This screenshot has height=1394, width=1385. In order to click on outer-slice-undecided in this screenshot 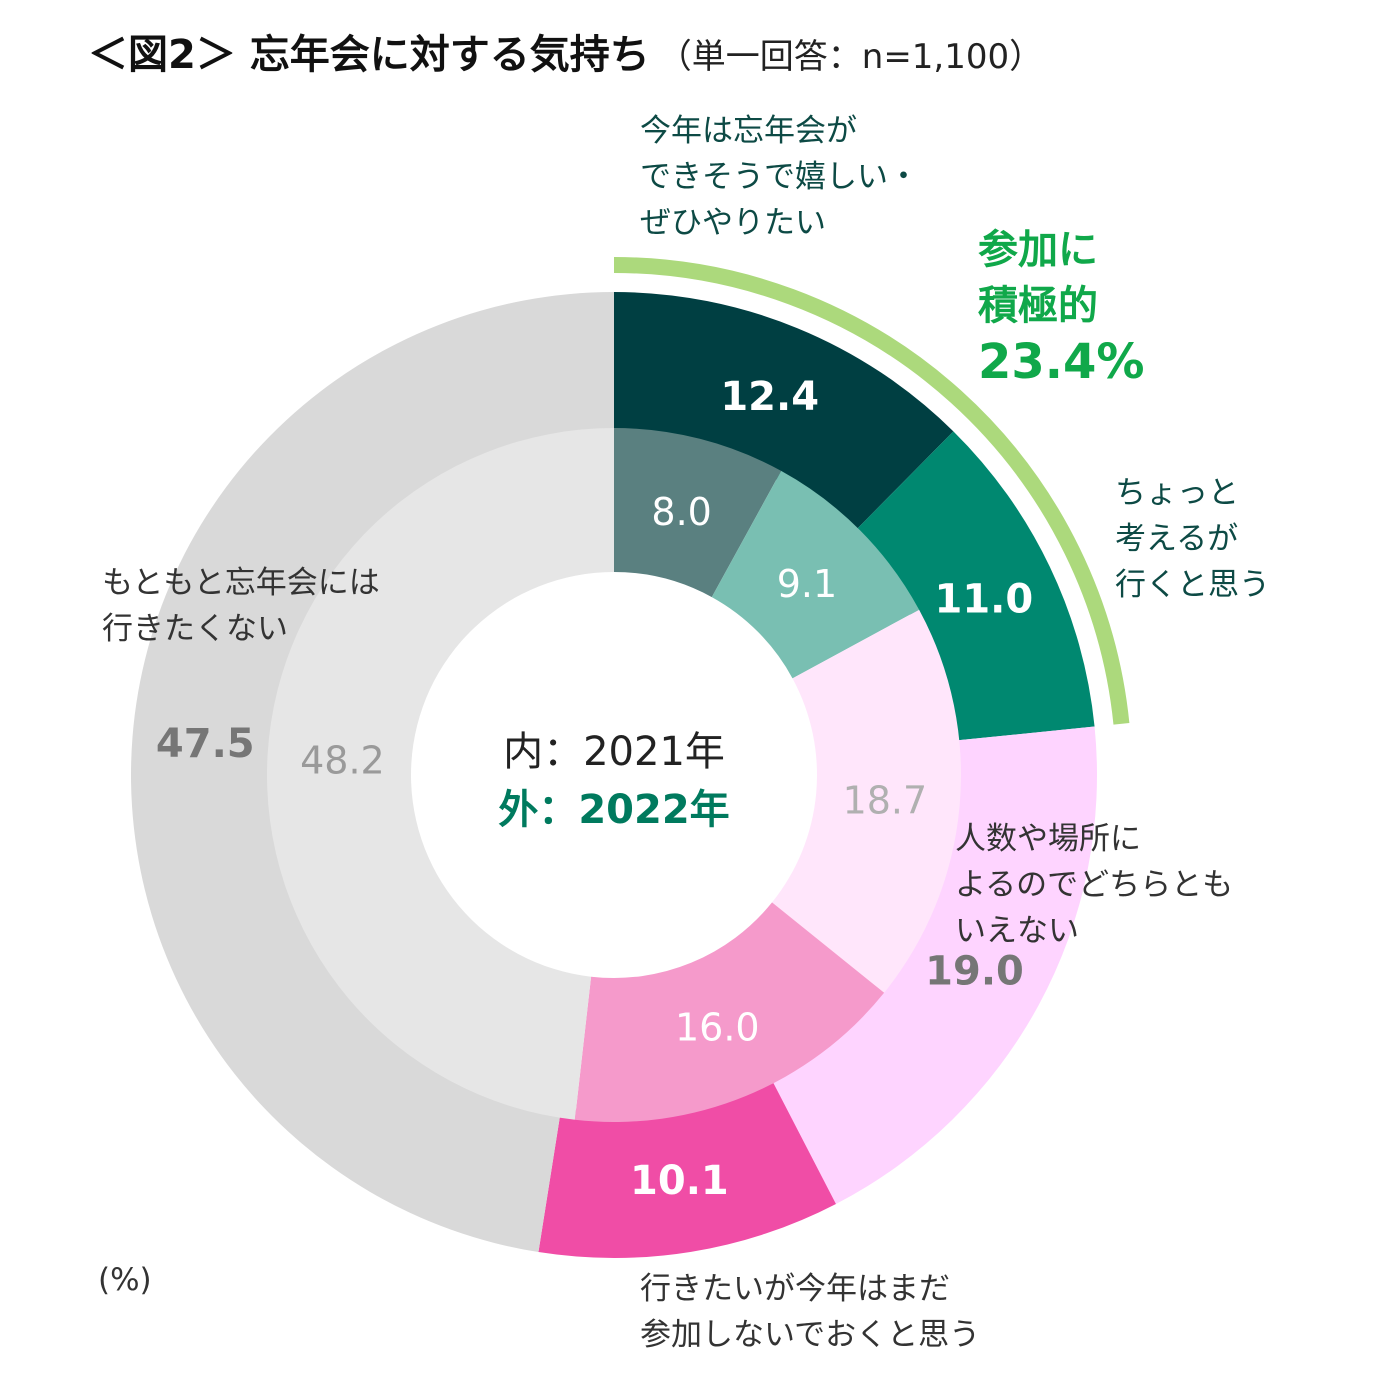, I will do `click(932, 965)`.